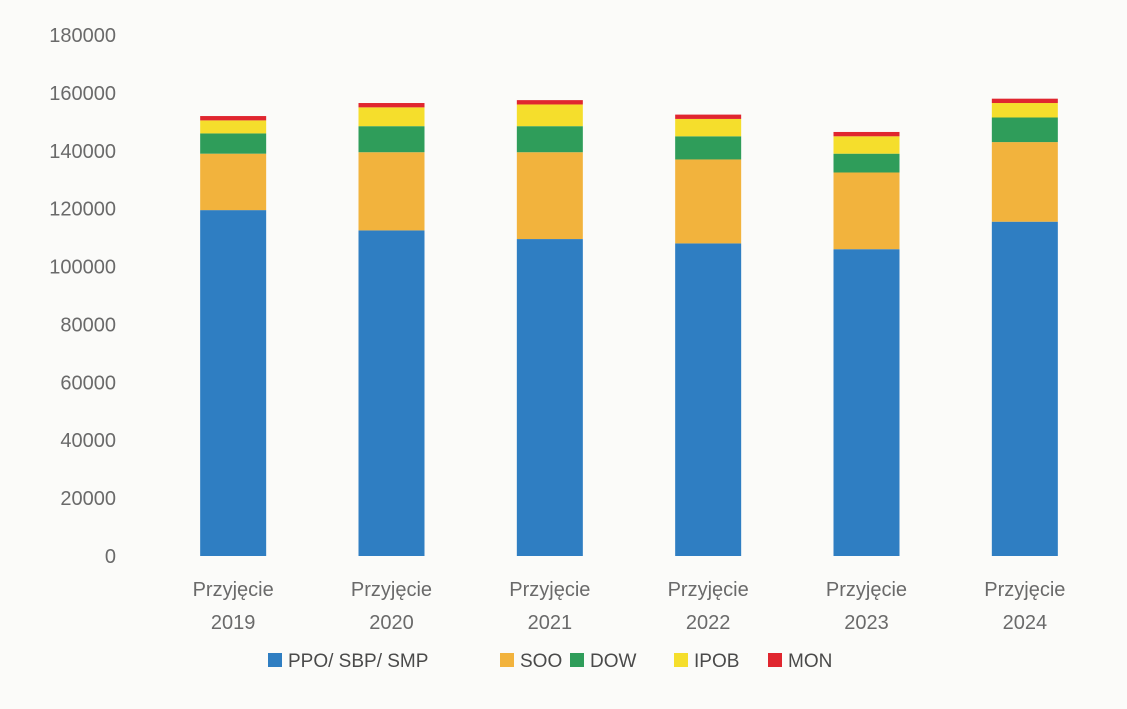  I want to click on x-tick-label: 2020, so click(391, 623).